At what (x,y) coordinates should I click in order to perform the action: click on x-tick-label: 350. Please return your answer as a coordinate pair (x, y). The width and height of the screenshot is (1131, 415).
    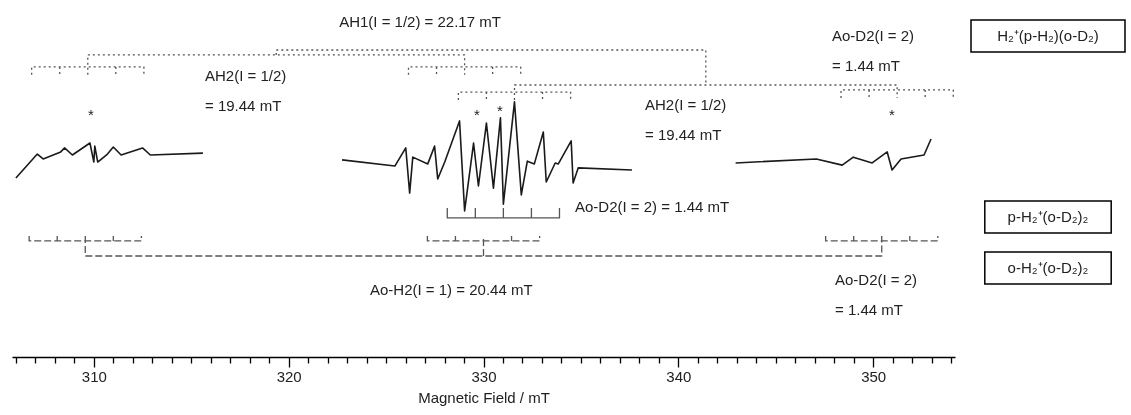
    Looking at the image, I should click on (874, 376).